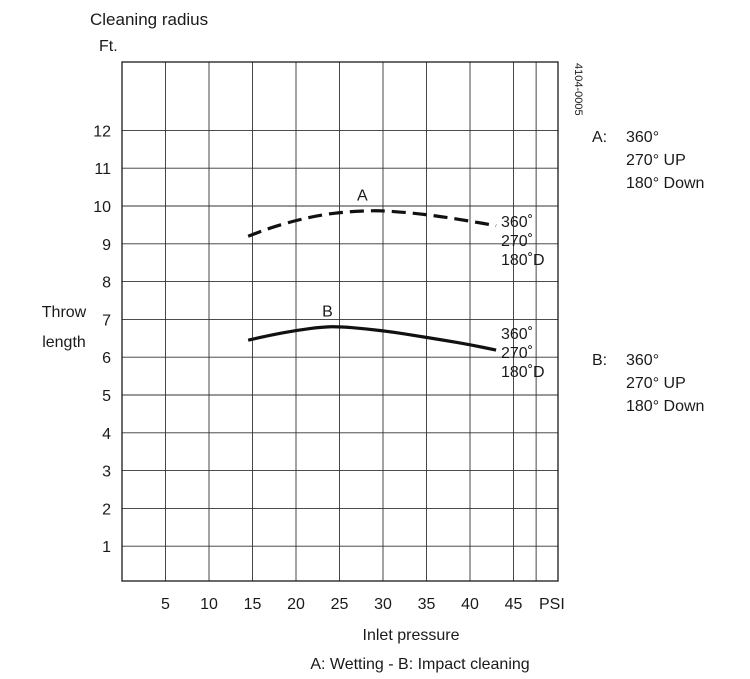 This screenshot has width=750, height=679. What do you see at coordinates (64, 342) in the screenshot?
I see `y-axis-label-line-2: length` at bounding box center [64, 342].